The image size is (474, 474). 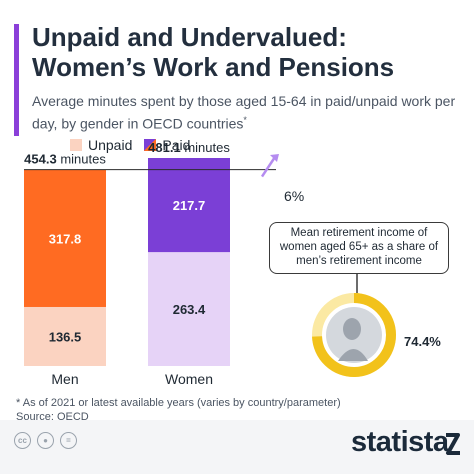 What do you see at coordinates (16, 80) in the screenshot?
I see `title-accent-bar` at bounding box center [16, 80].